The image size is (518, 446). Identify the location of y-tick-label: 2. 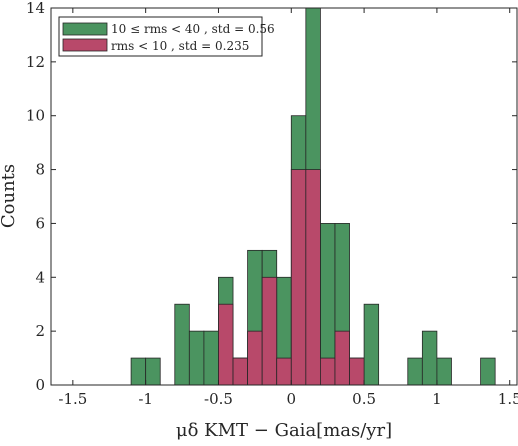
(40, 331).